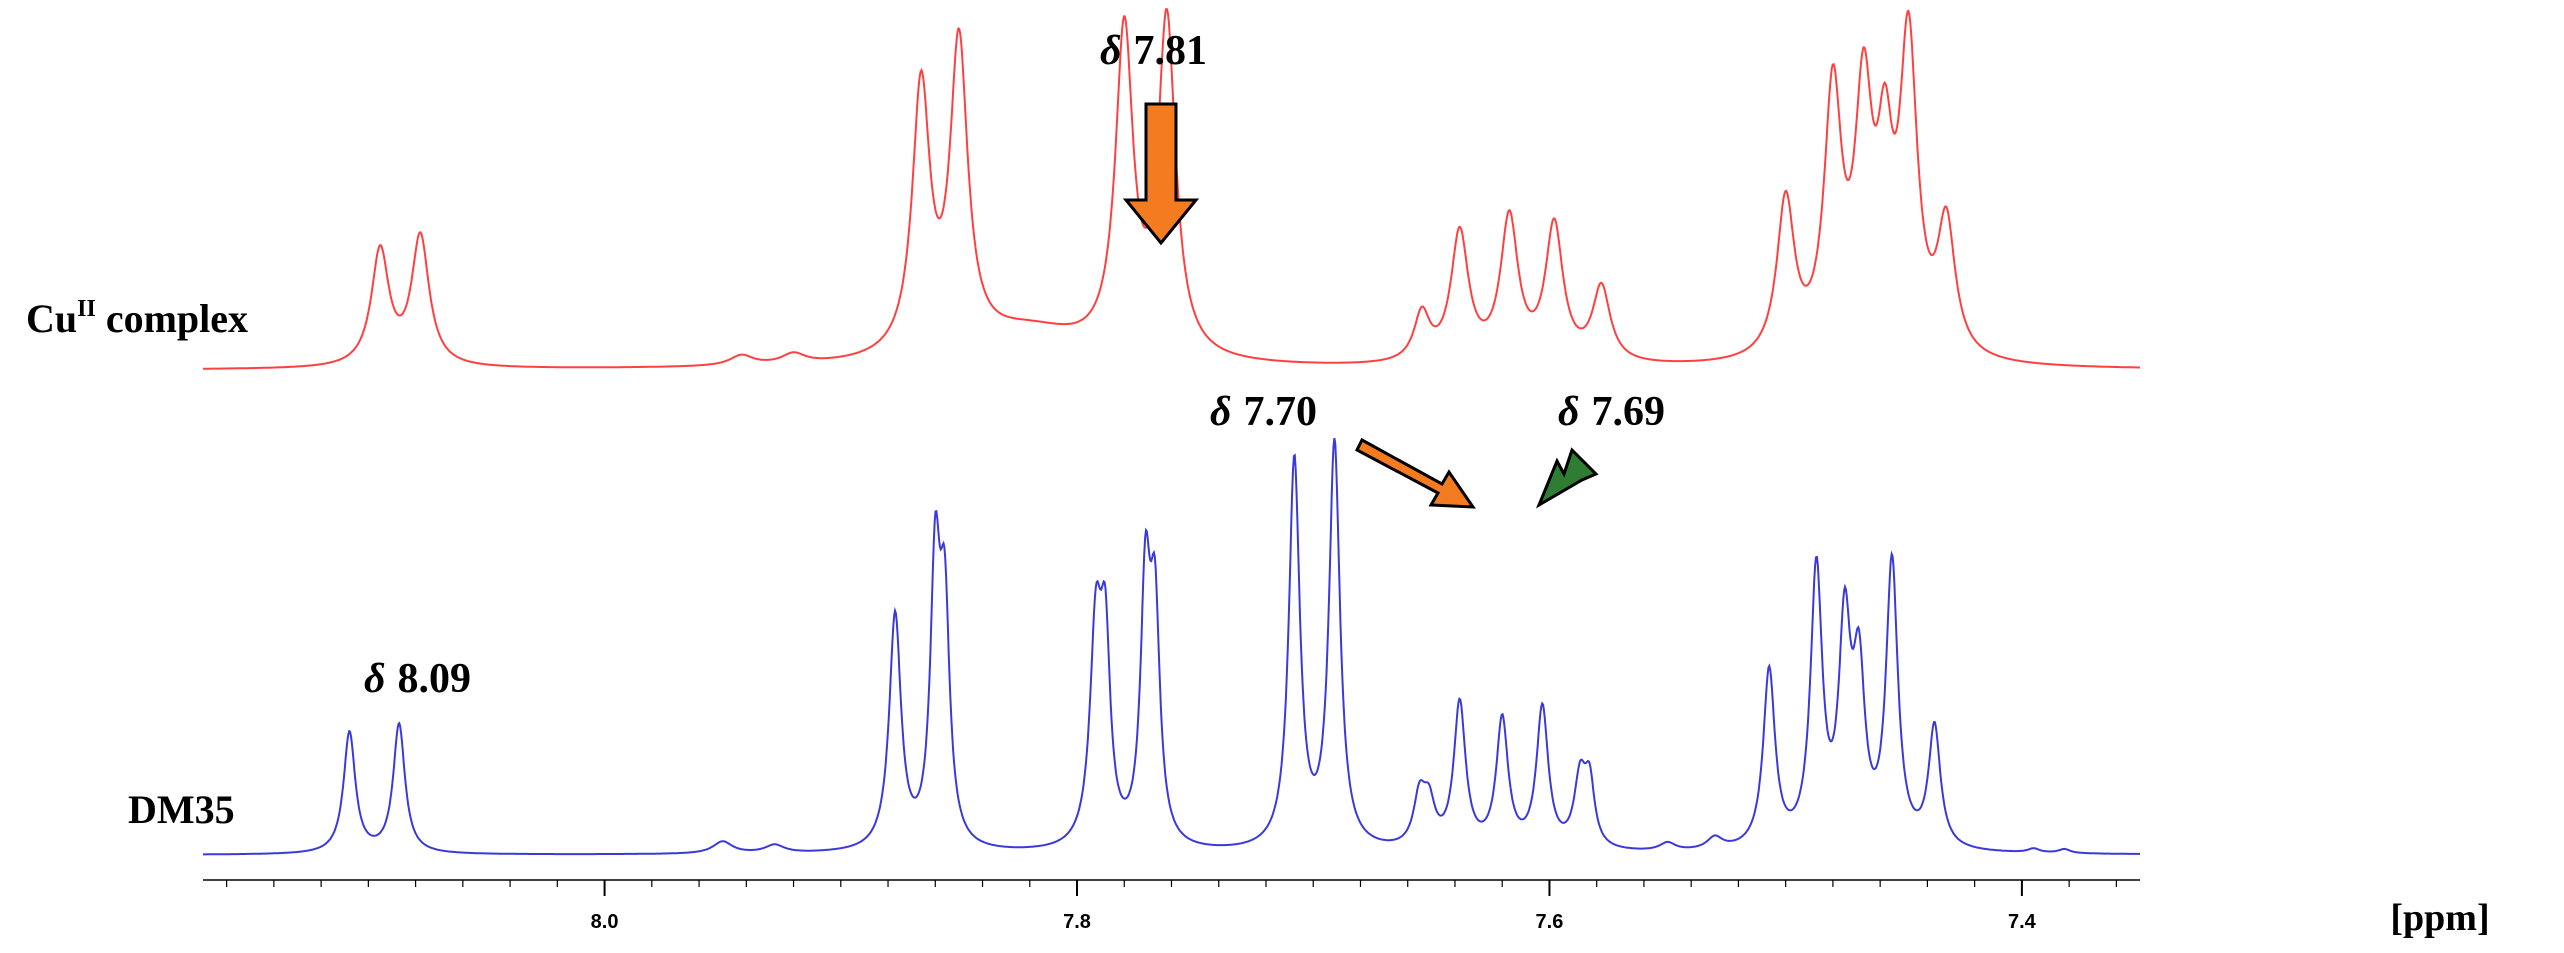 This screenshot has height=953, width=2564. Describe the element at coordinates (1153, 51) in the screenshot. I see `svg-text:δ7.81: δ 7.81` at that location.